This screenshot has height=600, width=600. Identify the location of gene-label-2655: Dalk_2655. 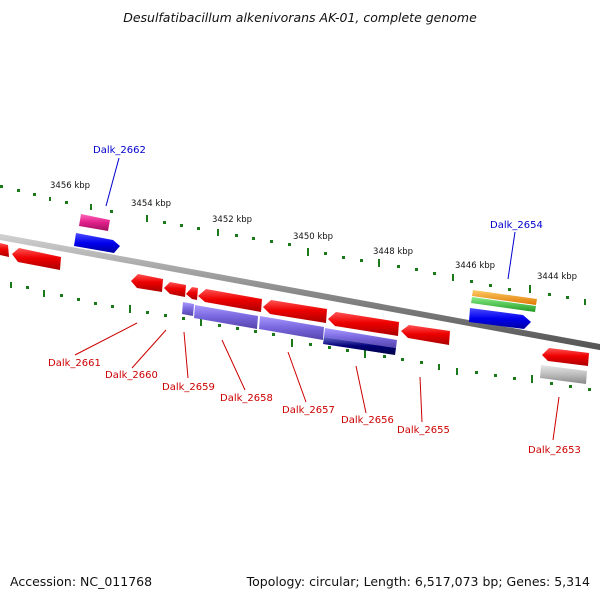
(423, 430).